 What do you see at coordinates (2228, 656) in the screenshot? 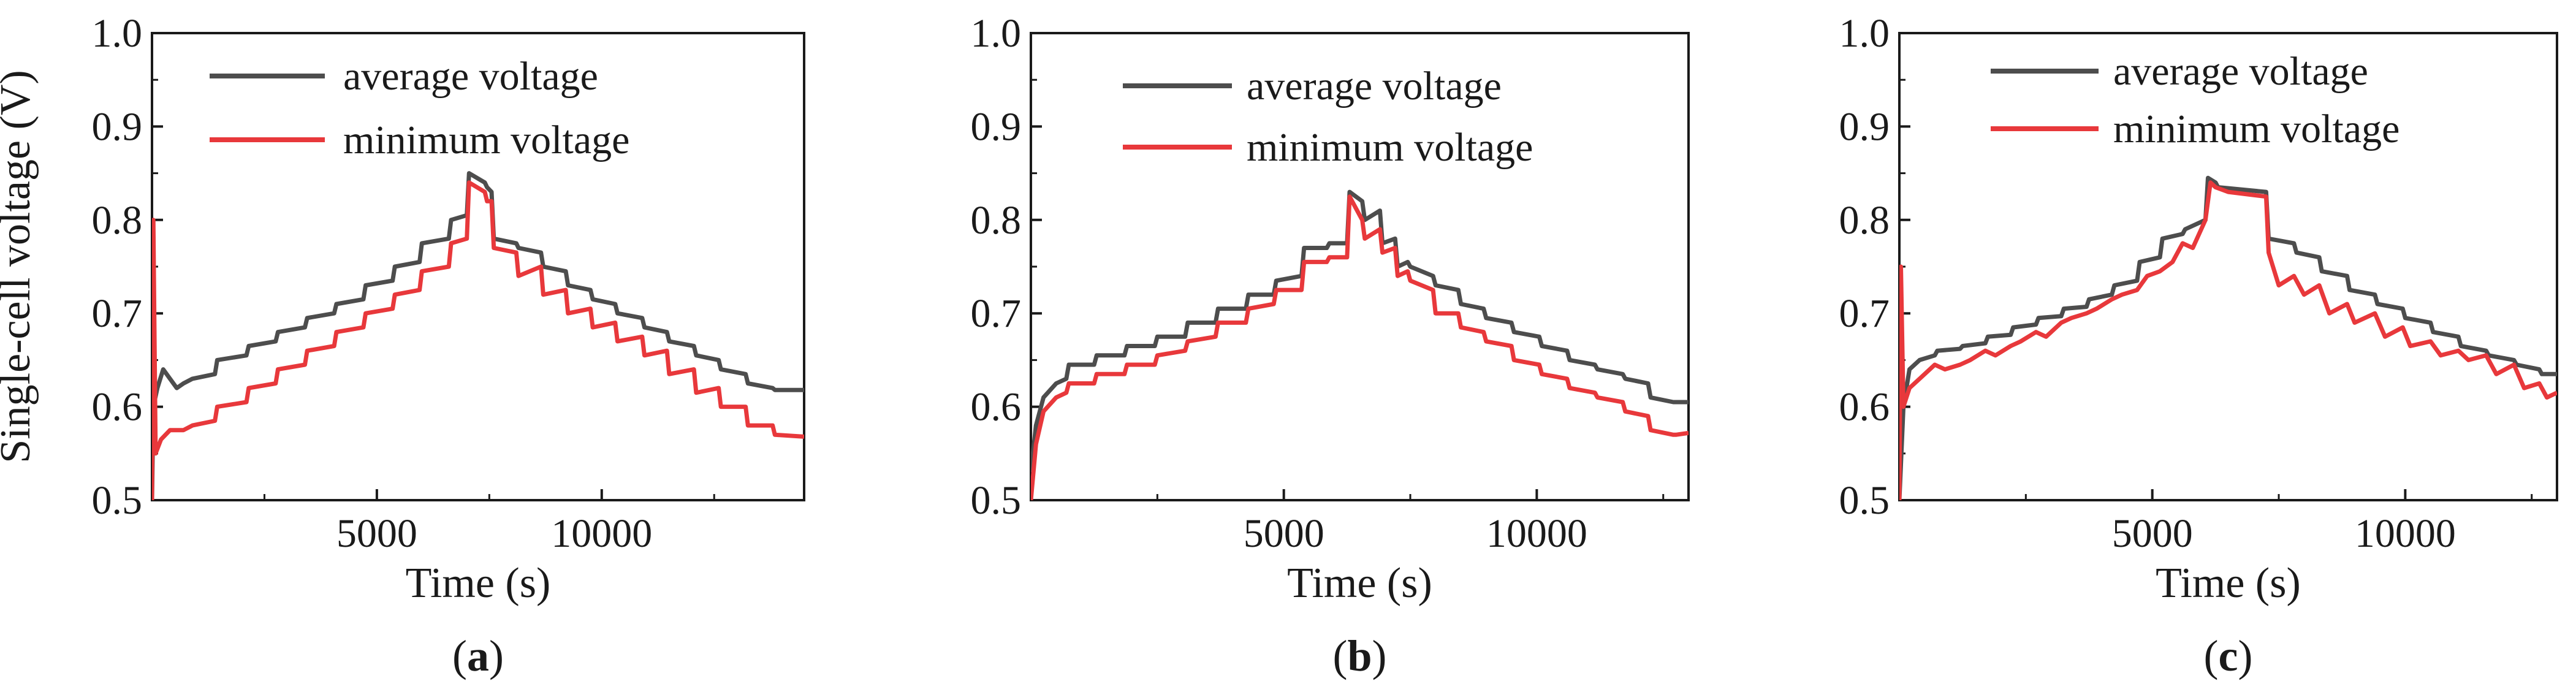
I see `panel-label: (c)` at bounding box center [2228, 656].